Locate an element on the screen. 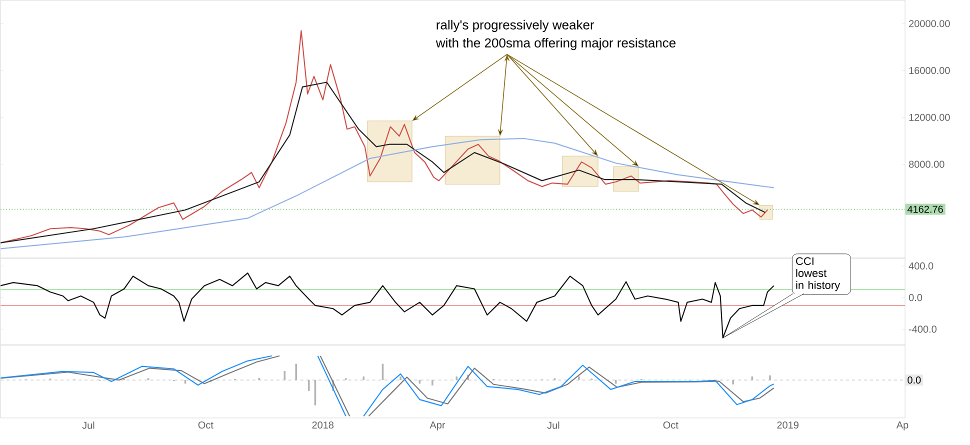  y-tick-label: 20000.00 is located at coordinates (929, 24).